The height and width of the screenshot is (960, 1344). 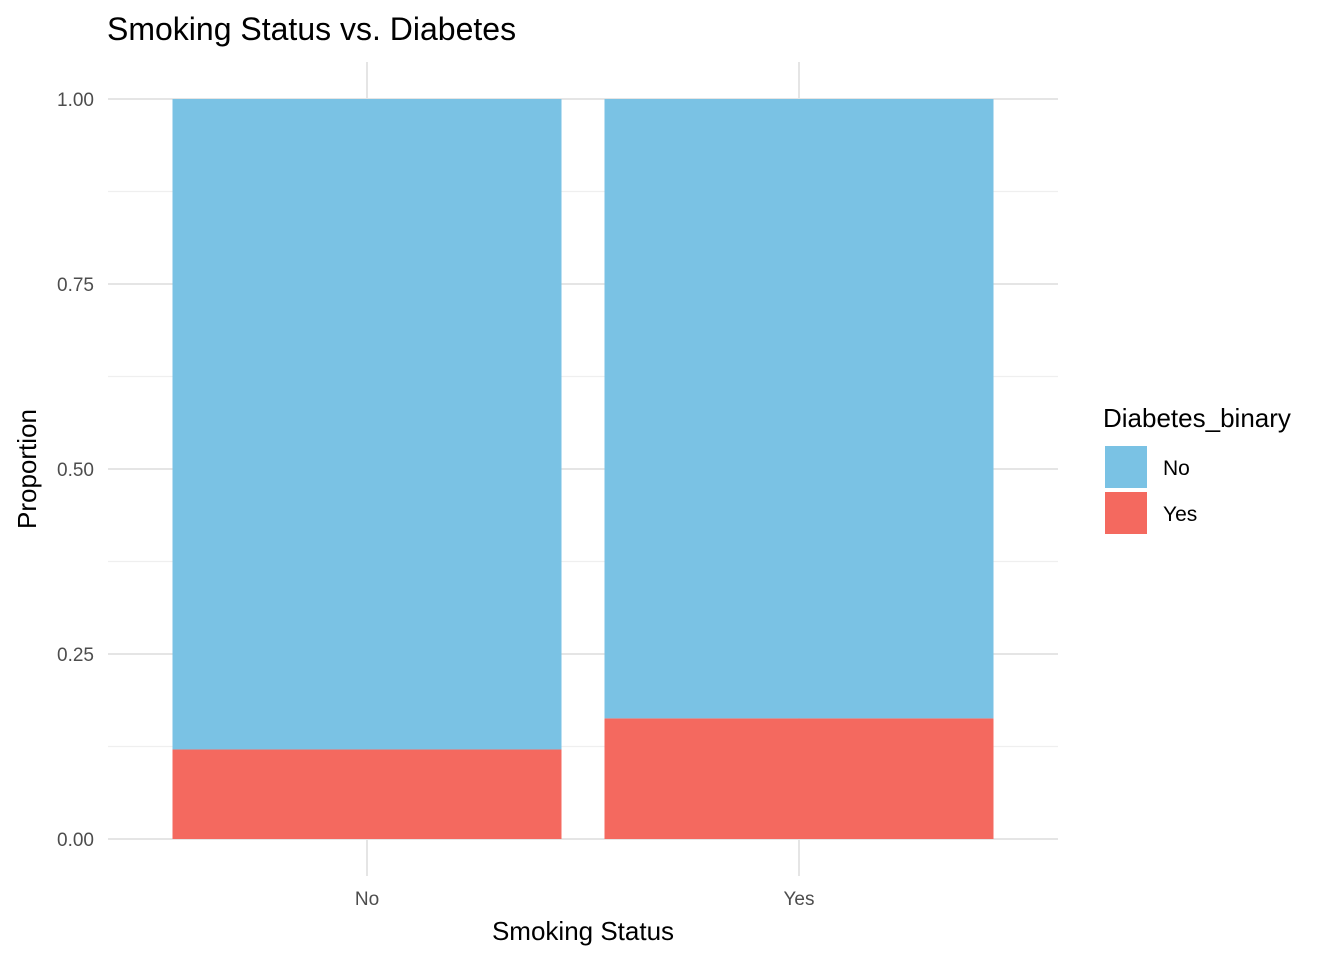 What do you see at coordinates (367, 899) in the screenshot?
I see `x-tick-label: No` at bounding box center [367, 899].